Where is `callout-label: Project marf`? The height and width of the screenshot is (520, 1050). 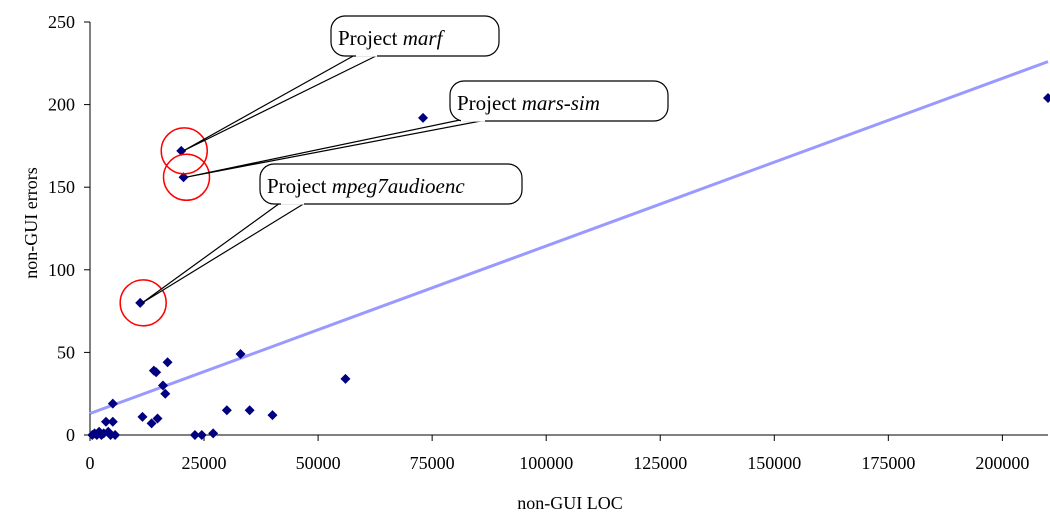
callout-label: Project marf is located at coordinates (392, 38).